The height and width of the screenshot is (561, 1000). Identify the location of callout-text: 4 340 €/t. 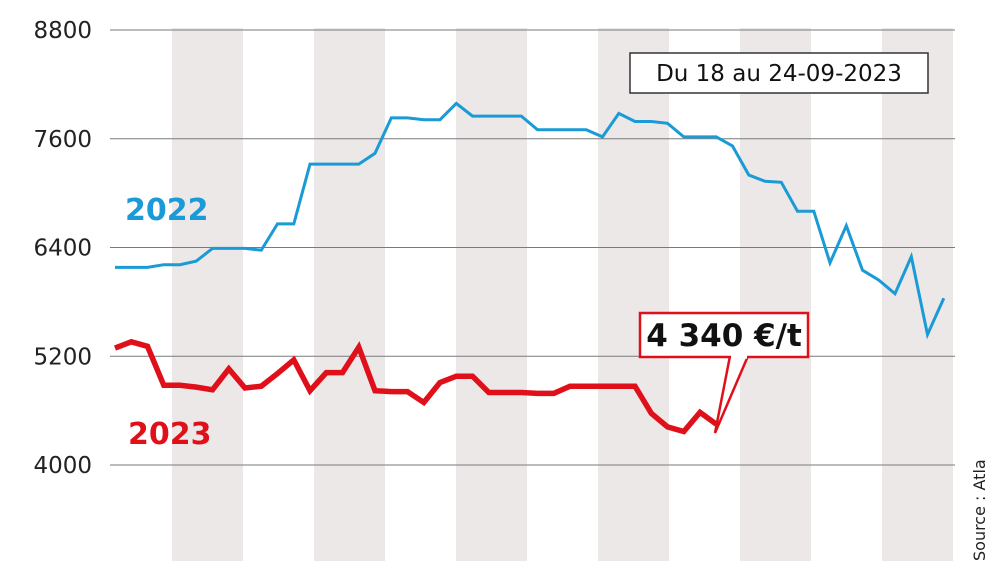
(724, 336).